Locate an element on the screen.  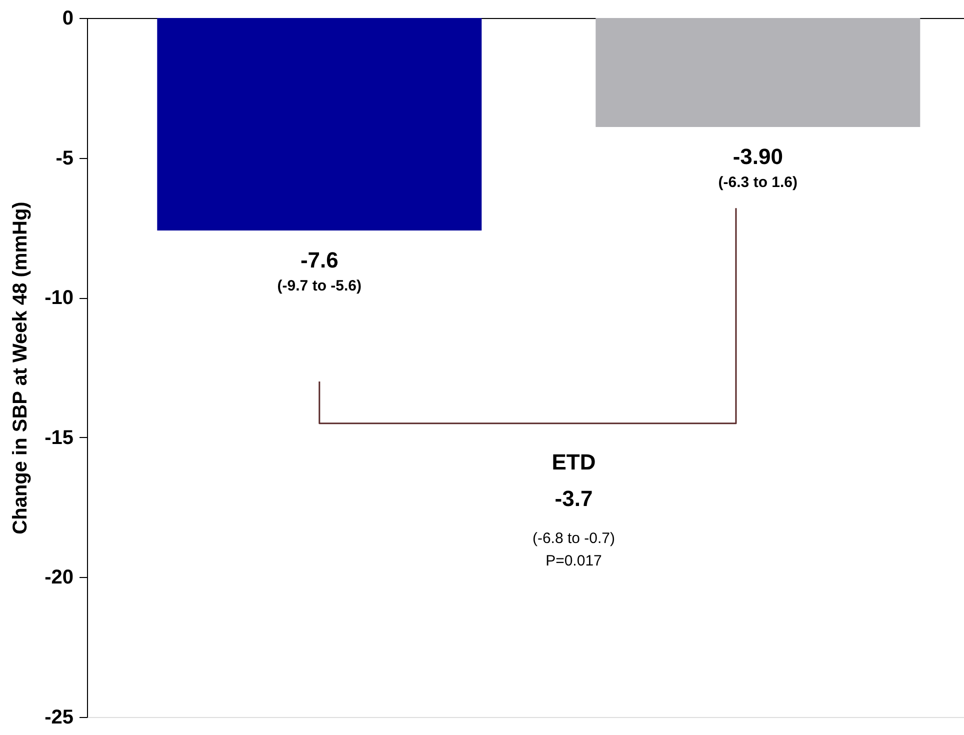
data-label: -3.90 is located at coordinates (757, 157).